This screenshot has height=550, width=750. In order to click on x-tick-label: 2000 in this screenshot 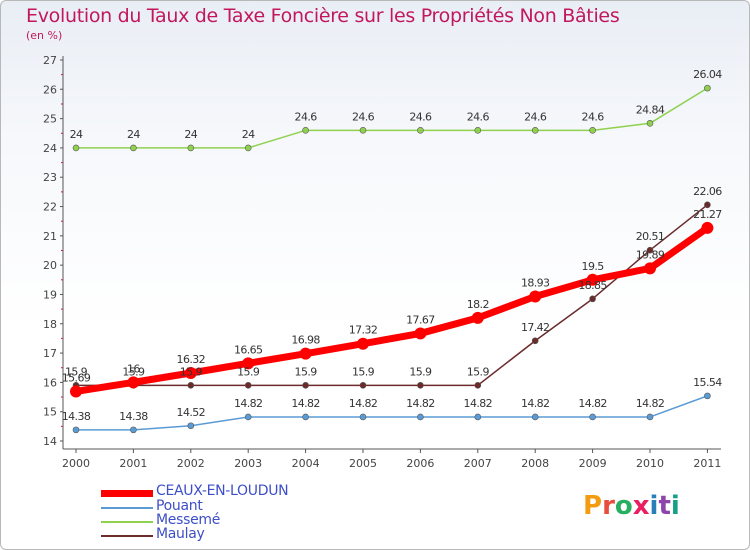, I will do `click(76, 463)`.